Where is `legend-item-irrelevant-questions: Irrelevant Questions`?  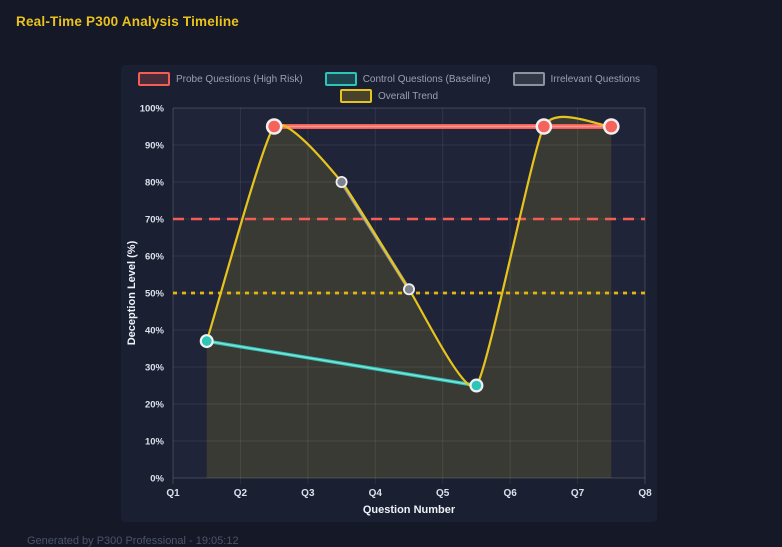 legend-item-irrelevant-questions: Irrelevant Questions is located at coordinates (576, 79).